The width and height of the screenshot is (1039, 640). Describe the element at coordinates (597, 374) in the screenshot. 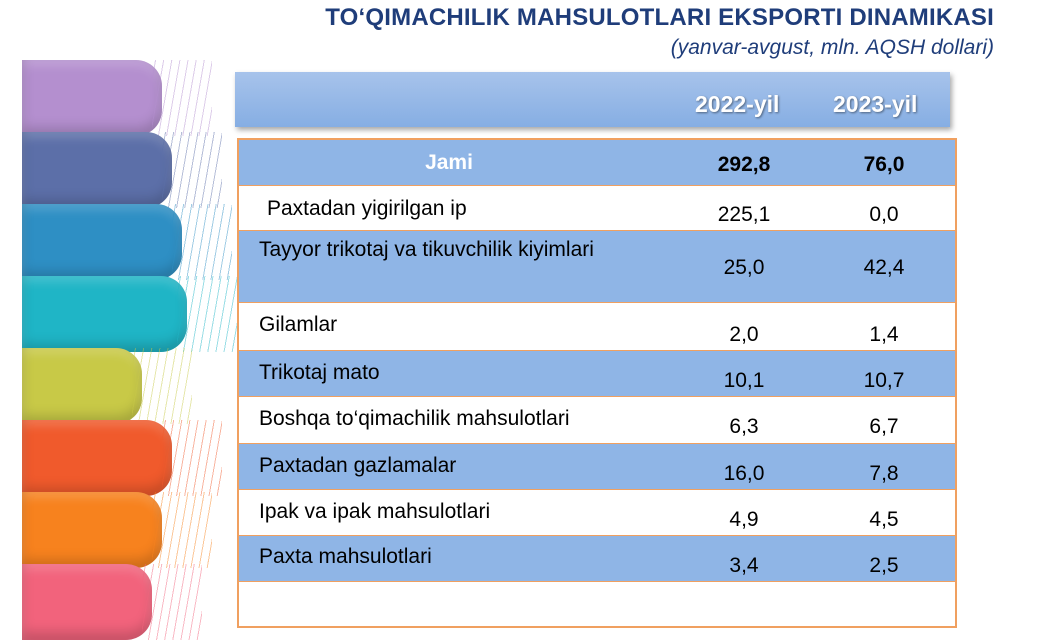

I see `table-row: Trikotaj mato 10,1 10,7` at that location.